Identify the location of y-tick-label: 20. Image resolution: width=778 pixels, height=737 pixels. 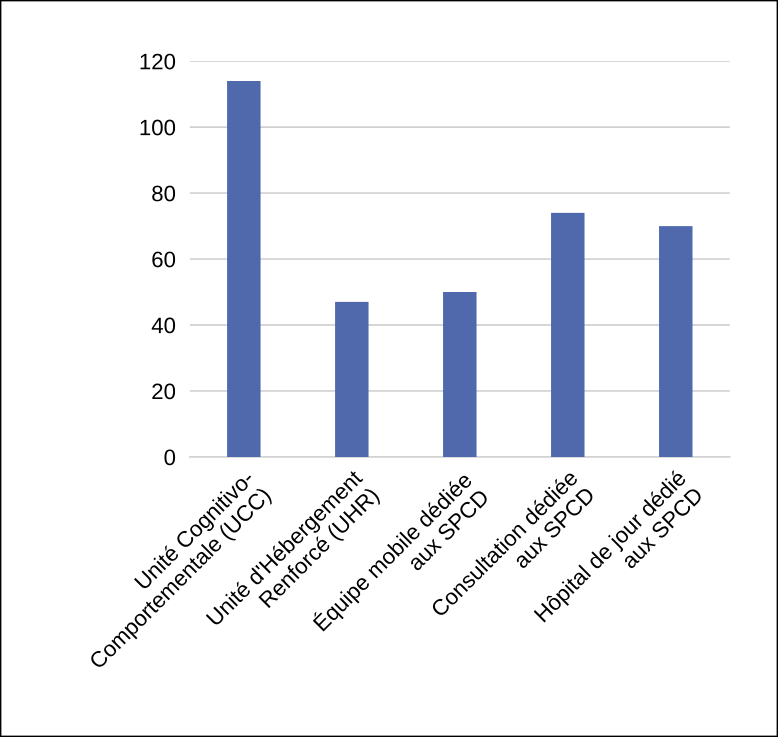
(164, 392).